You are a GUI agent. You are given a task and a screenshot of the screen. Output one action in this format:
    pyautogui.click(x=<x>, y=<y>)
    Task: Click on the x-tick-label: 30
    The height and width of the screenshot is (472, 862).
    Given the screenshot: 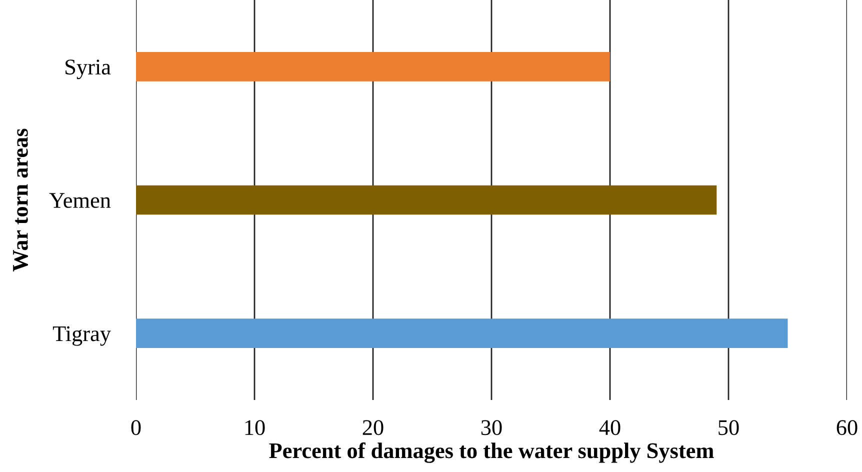 What is the action you would take?
    pyautogui.click(x=491, y=428)
    